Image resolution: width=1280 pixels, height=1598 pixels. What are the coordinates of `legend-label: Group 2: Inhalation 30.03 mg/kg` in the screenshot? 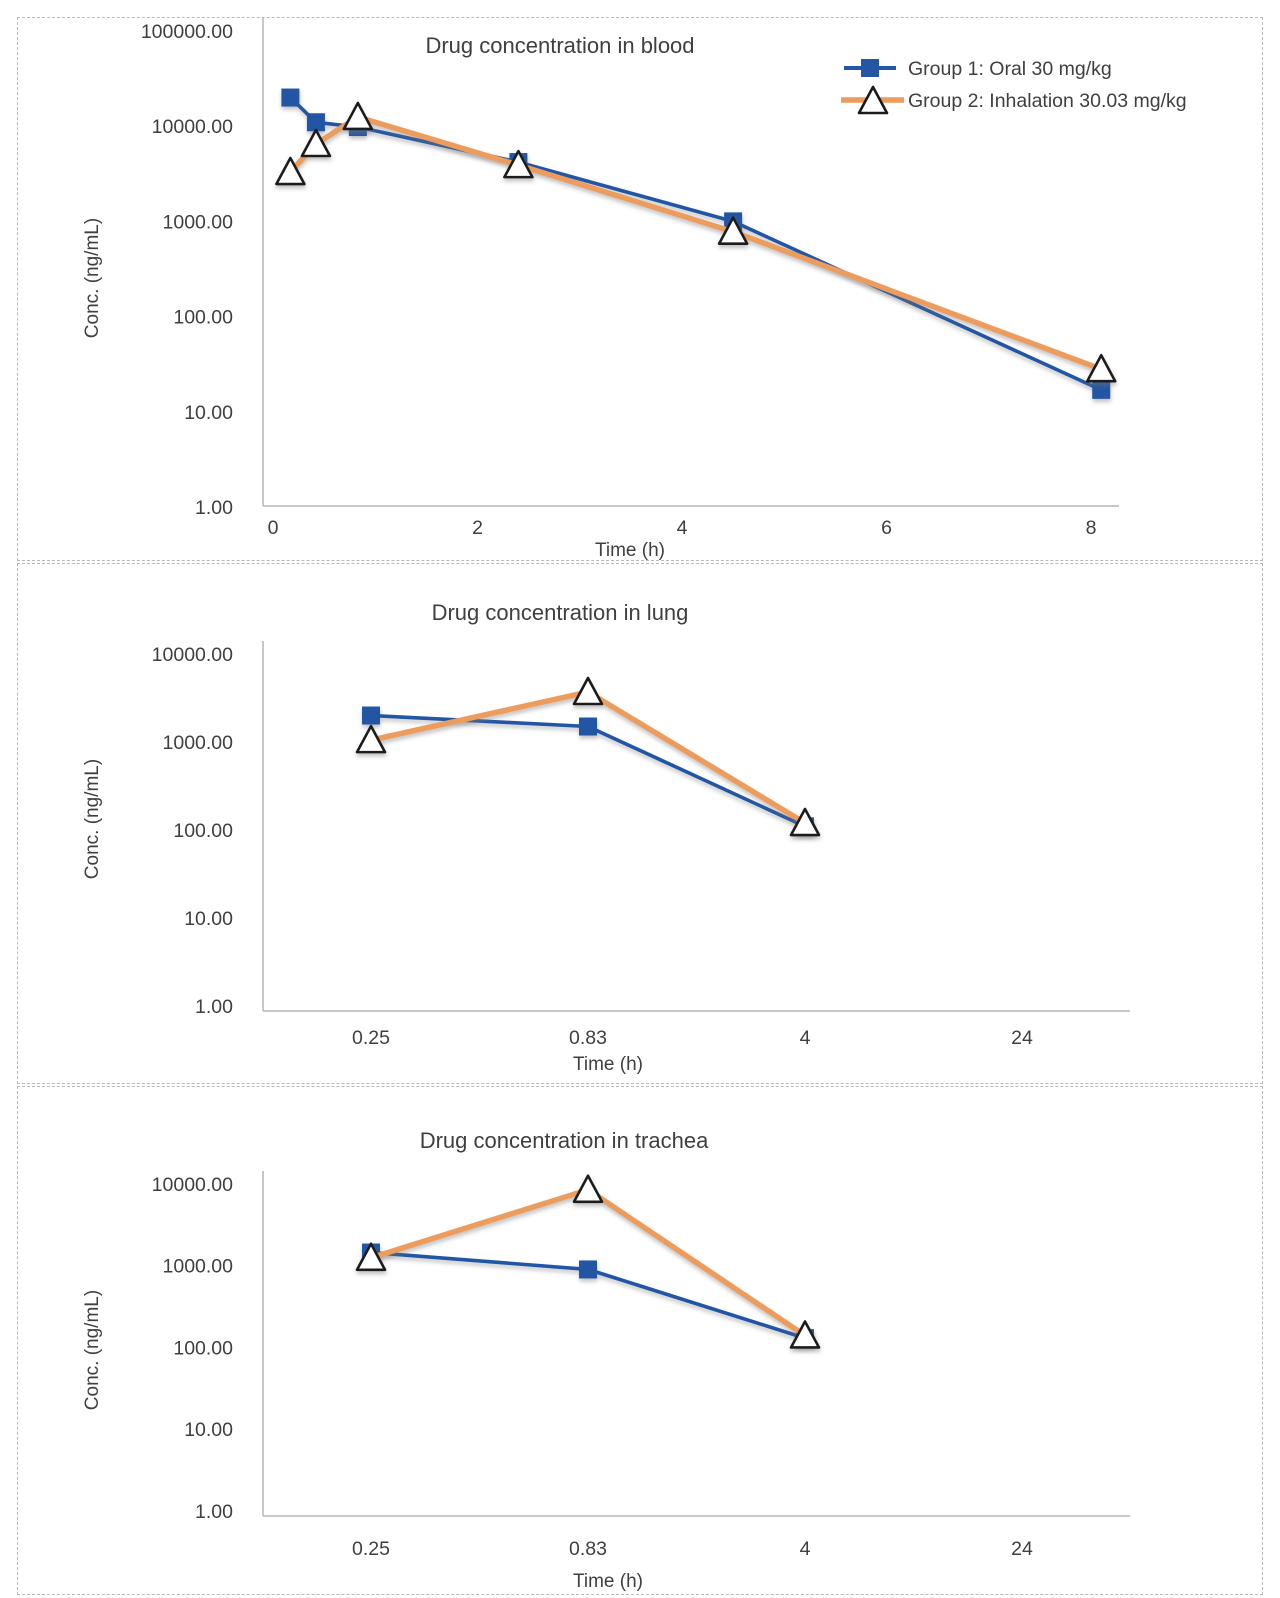 It's located at (1047, 101).